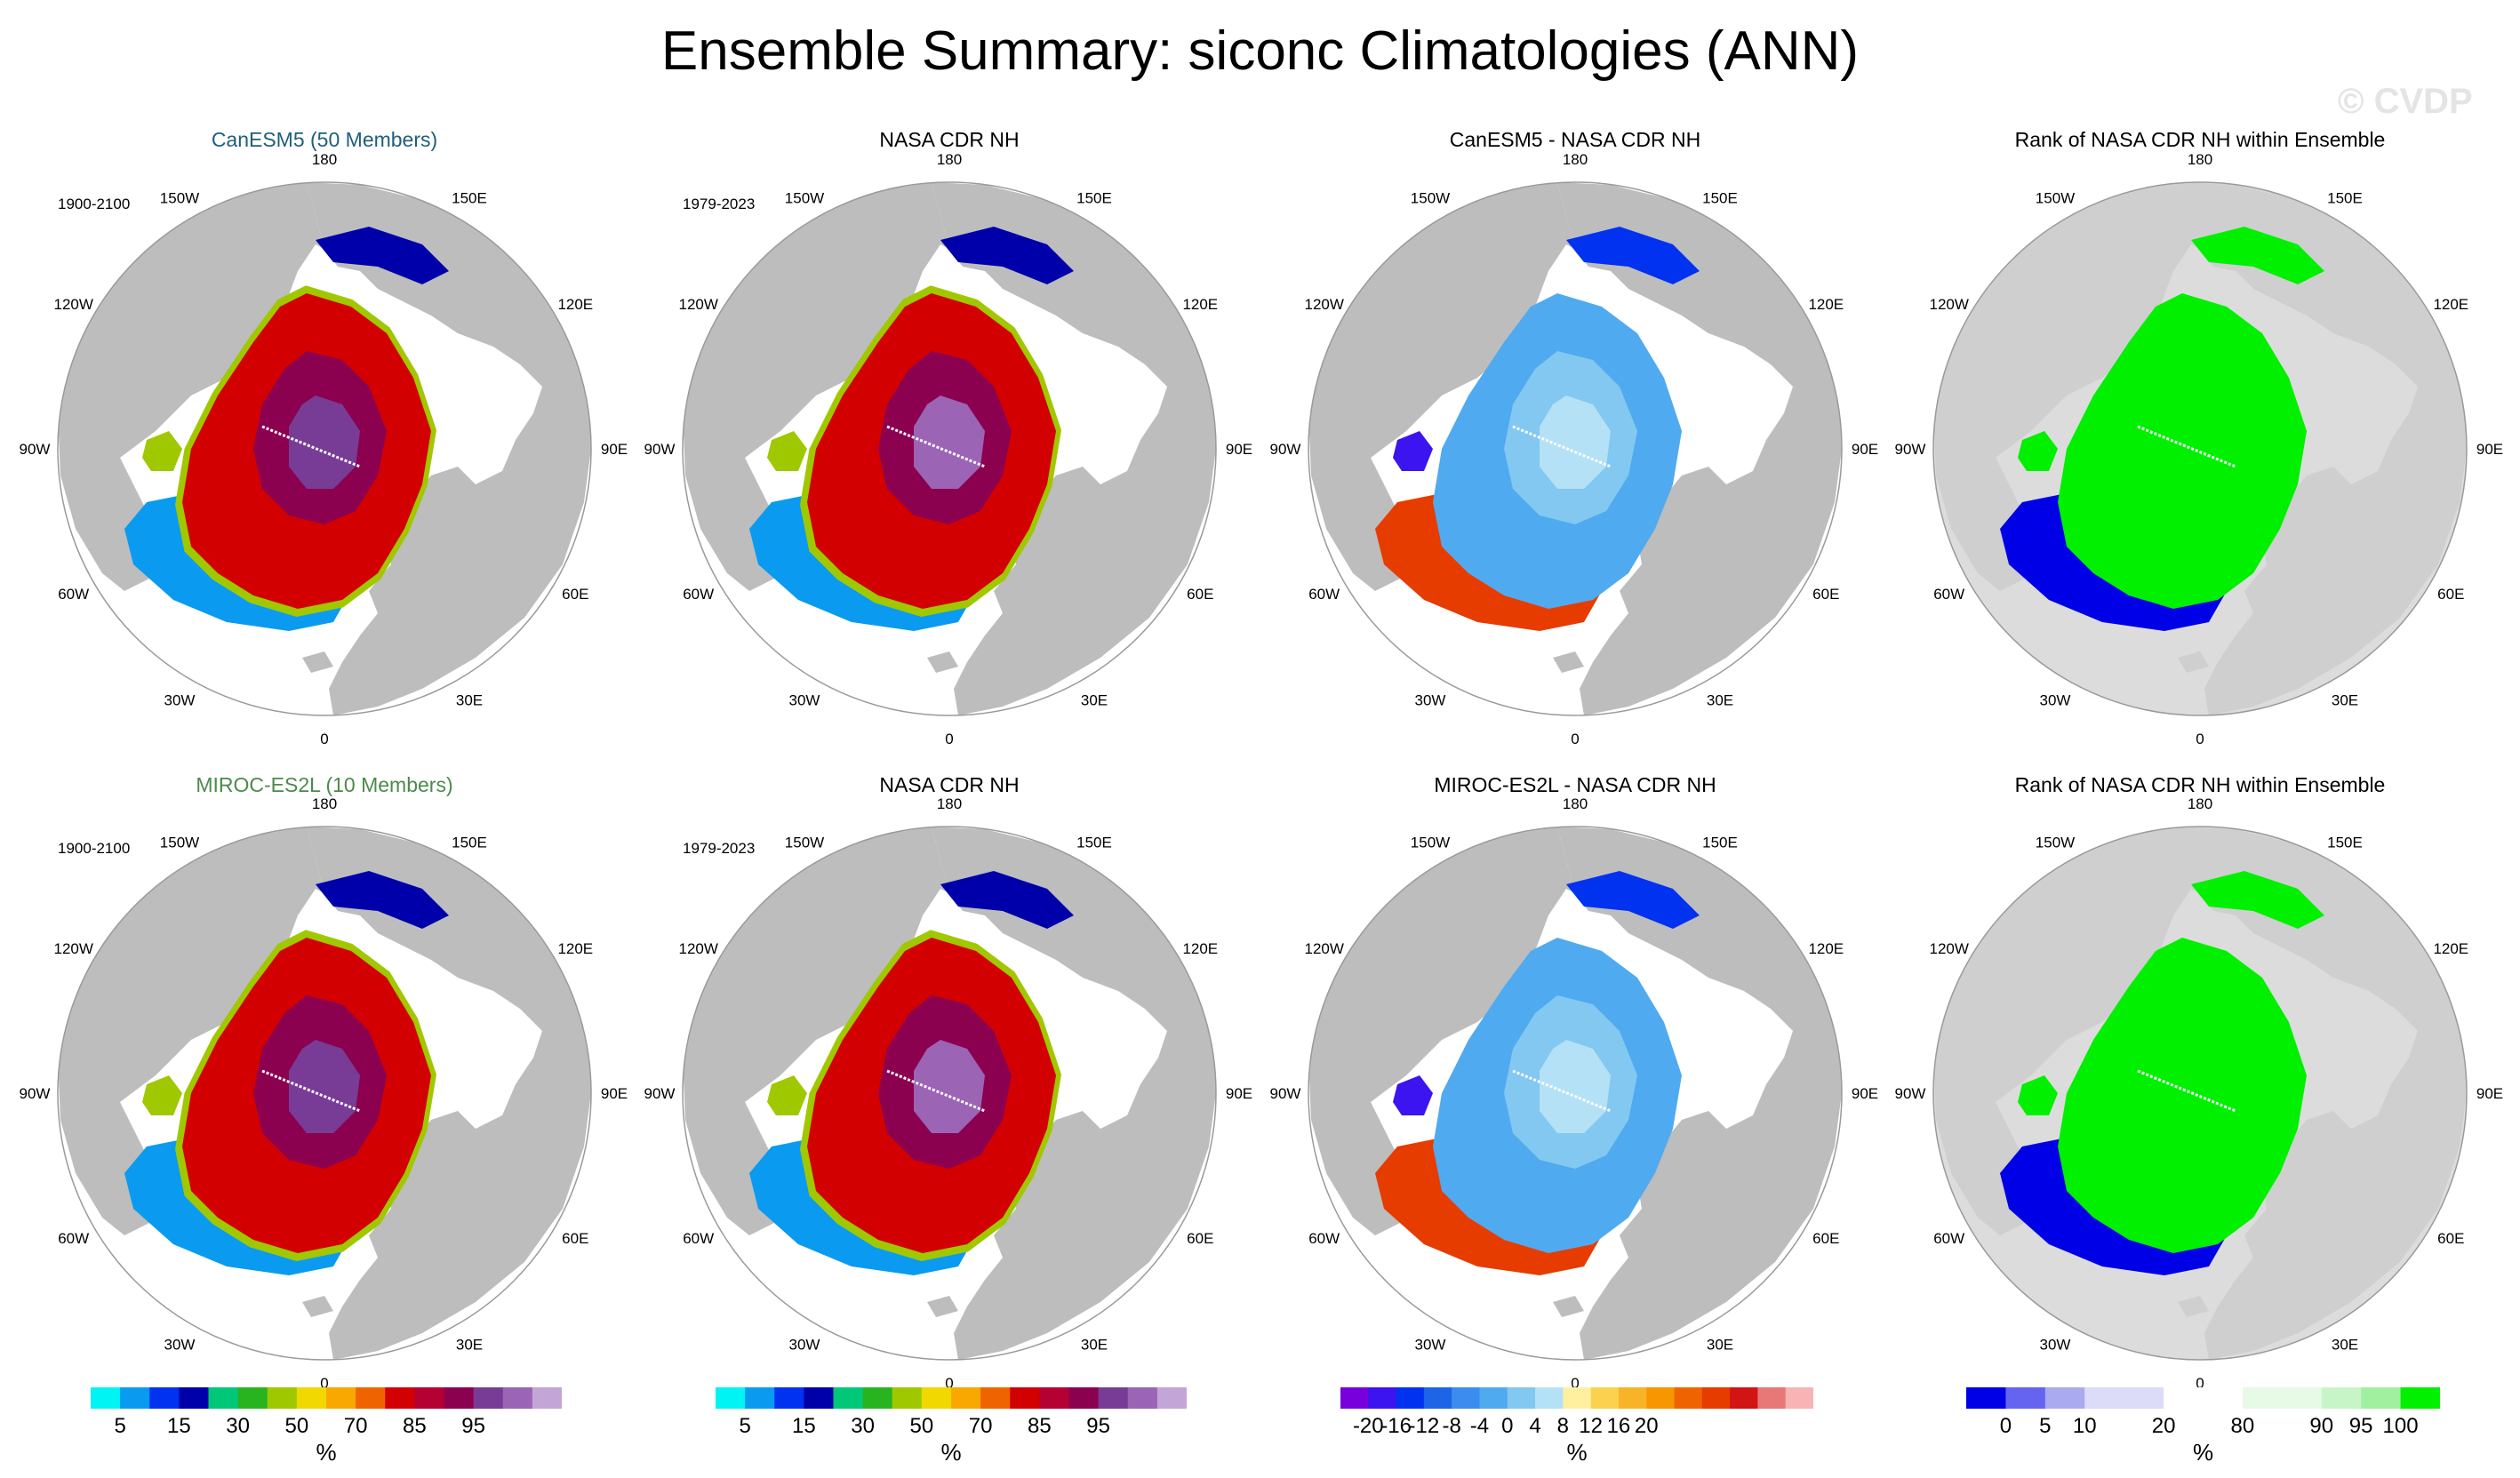 This screenshot has height=1478, width=2520. Describe the element at coordinates (355, 1426) in the screenshot. I see `colorbar-tick-label: 70` at that location.